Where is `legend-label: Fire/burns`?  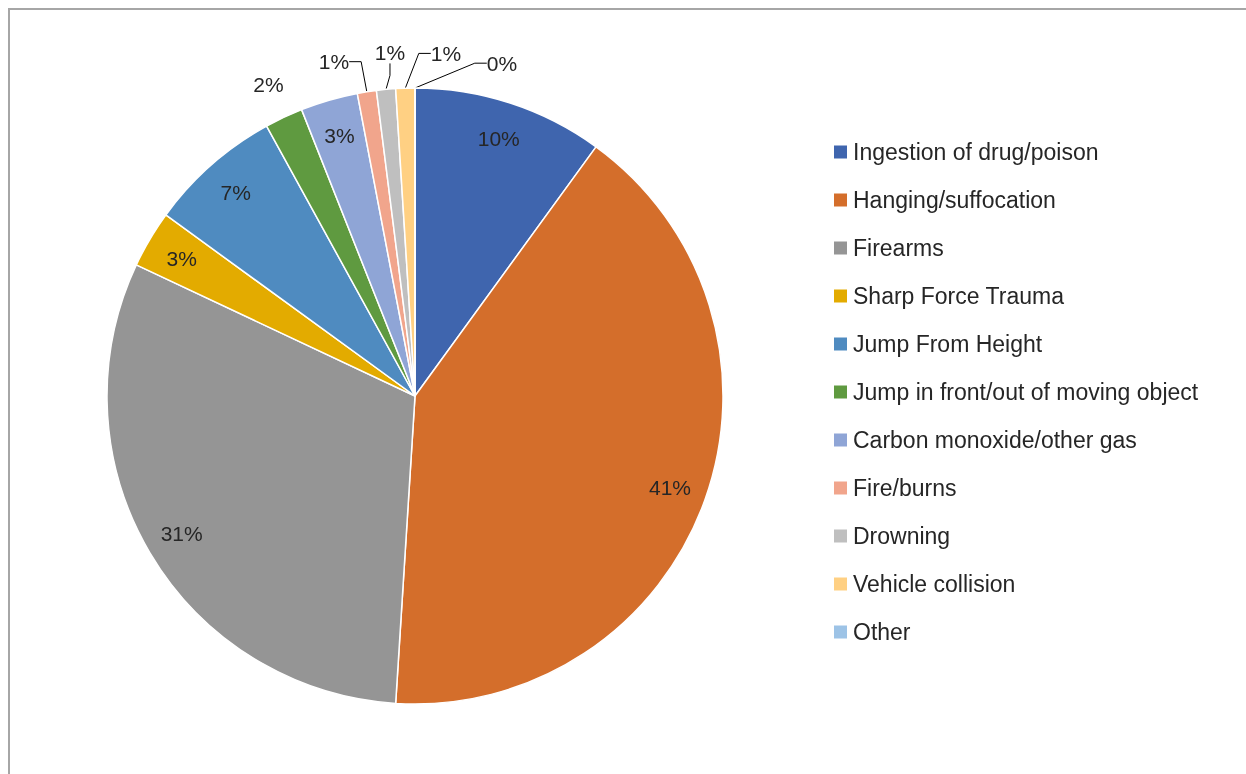 legend-label: Fire/burns is located at coordinates (905, 488).